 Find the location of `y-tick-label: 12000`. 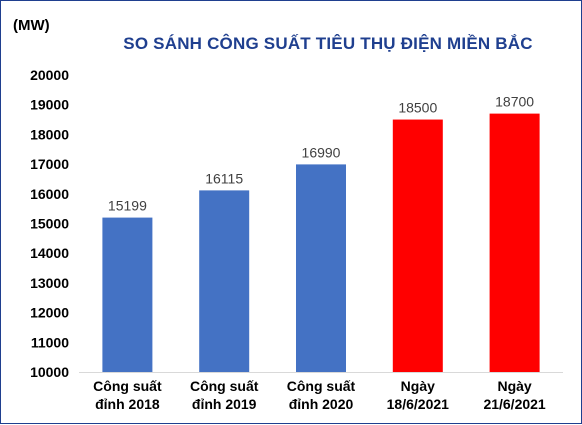

y-tick-label: 12000 is located at coordinates (49, 313).